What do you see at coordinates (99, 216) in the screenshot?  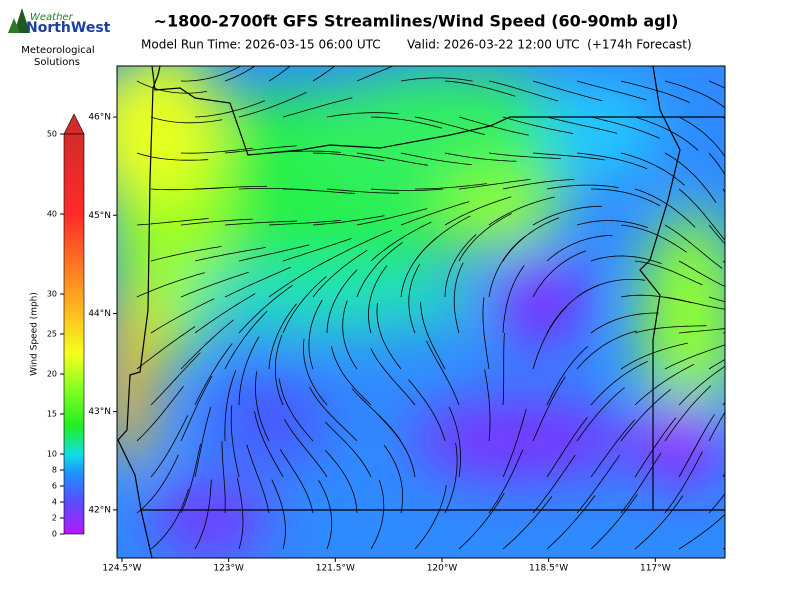 I see `y-tick-label: 45°N` at bounding box center [99, 216].